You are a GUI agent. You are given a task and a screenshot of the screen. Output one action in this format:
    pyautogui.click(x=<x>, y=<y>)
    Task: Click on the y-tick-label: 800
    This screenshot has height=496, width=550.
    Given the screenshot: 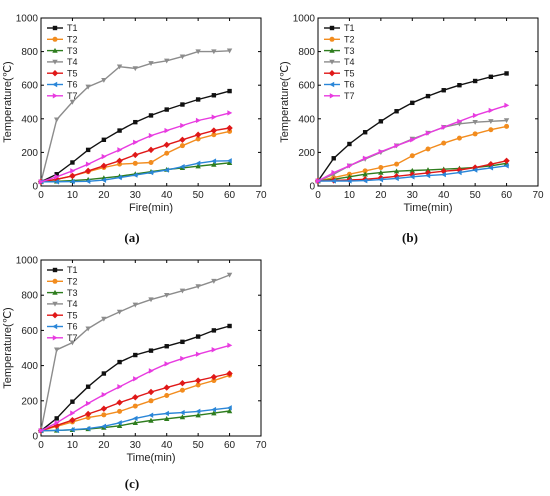 What is the action you would take?
    pyautogui.click(x=306, y=52)
    